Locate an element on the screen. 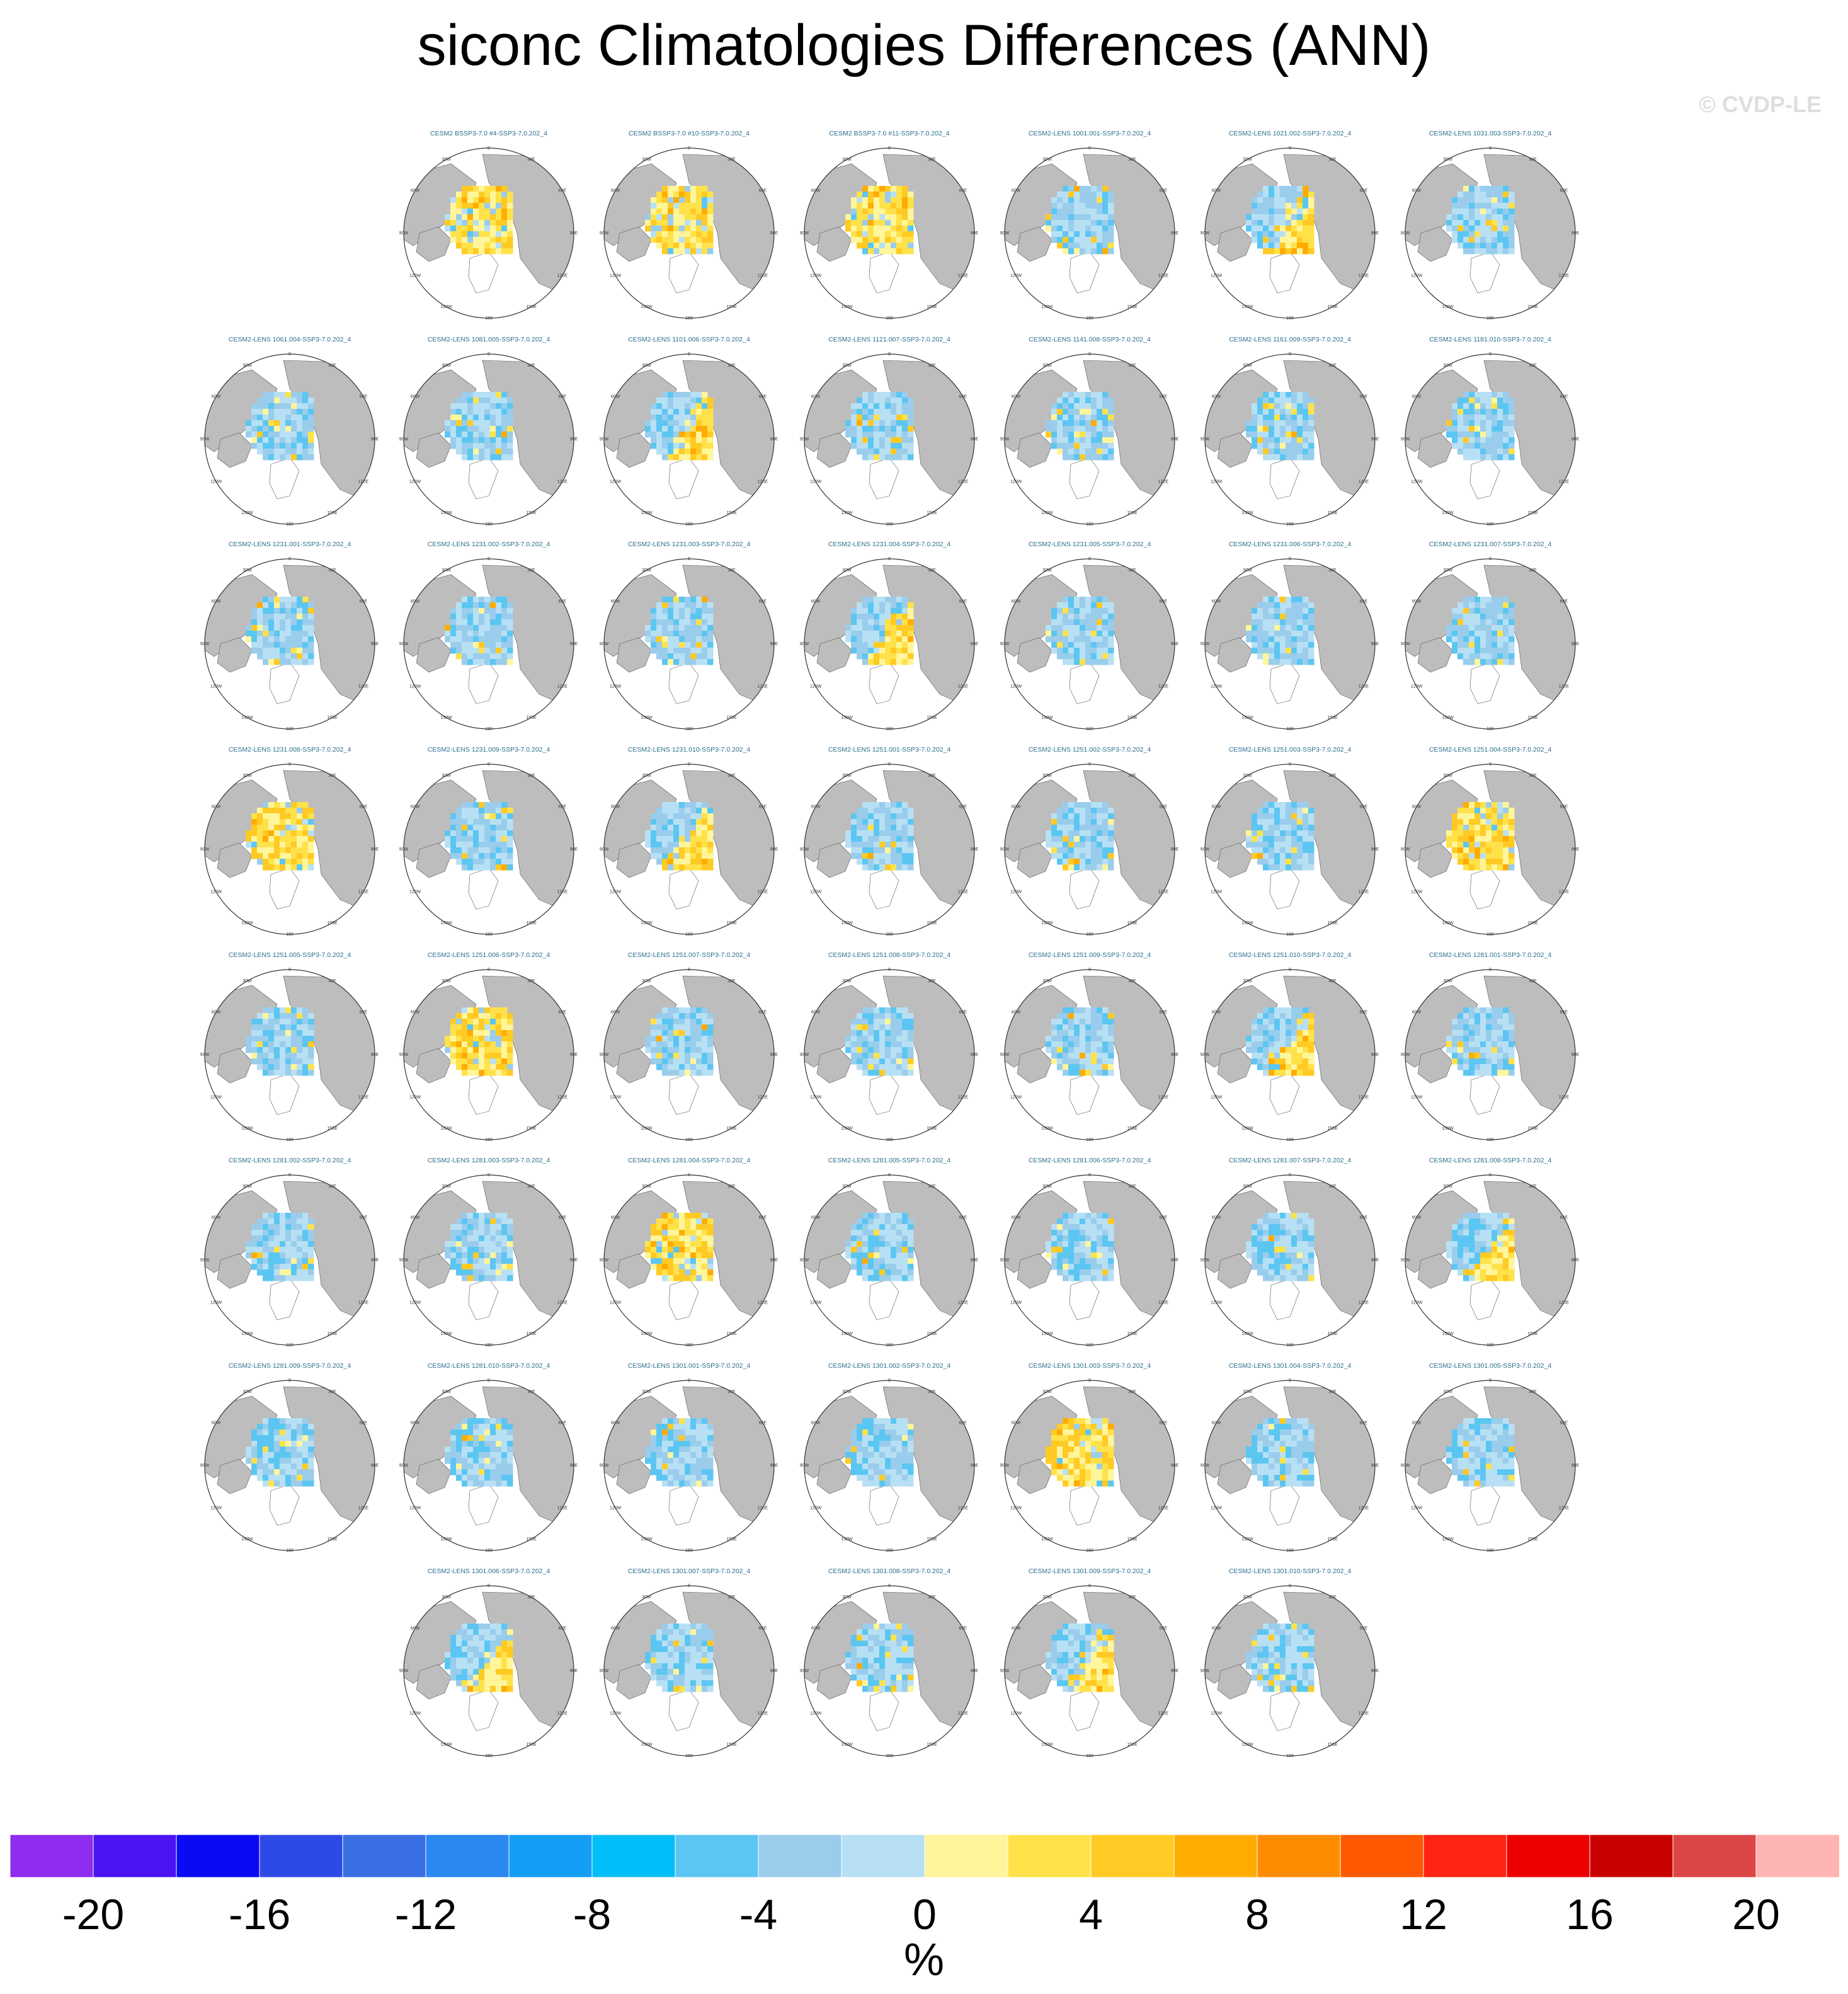 The height and width of the screenshot is (1994, 1848). lon-label: 120E is located at coordinates (763, 1098).